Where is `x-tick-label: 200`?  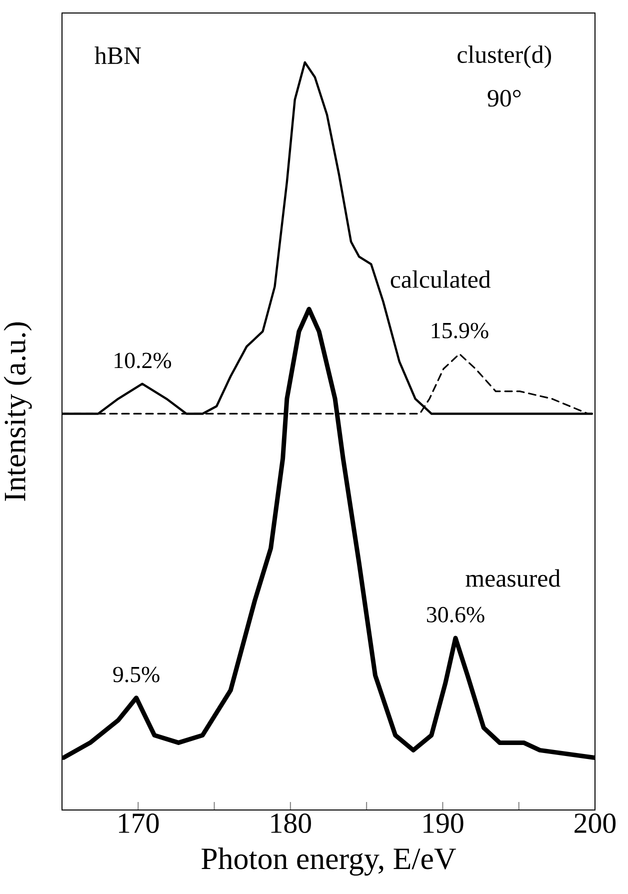
x-tick-label: 200 is located at coordinates (595, 824).